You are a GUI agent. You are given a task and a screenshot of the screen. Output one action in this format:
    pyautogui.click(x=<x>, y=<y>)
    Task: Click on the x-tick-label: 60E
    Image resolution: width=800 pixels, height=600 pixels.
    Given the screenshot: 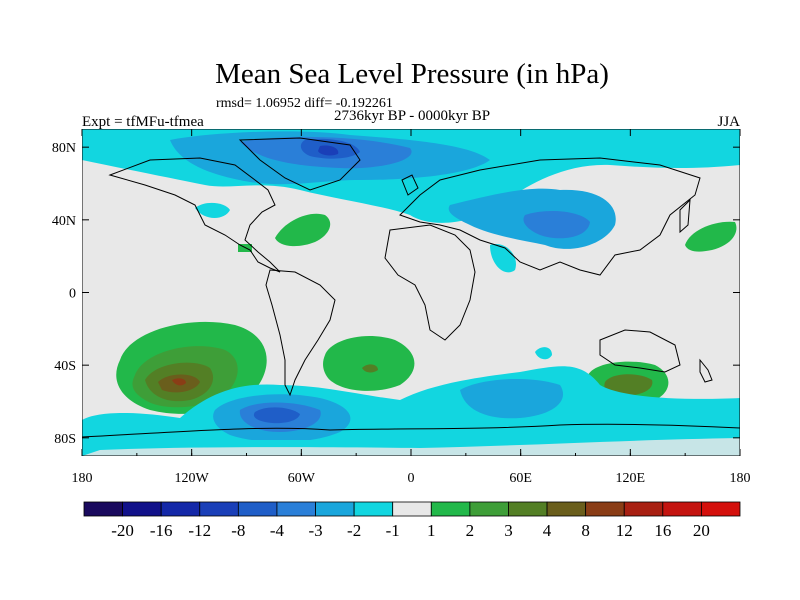 What is the action you would take?
    pyautogui.click(x=520, y=478)
    